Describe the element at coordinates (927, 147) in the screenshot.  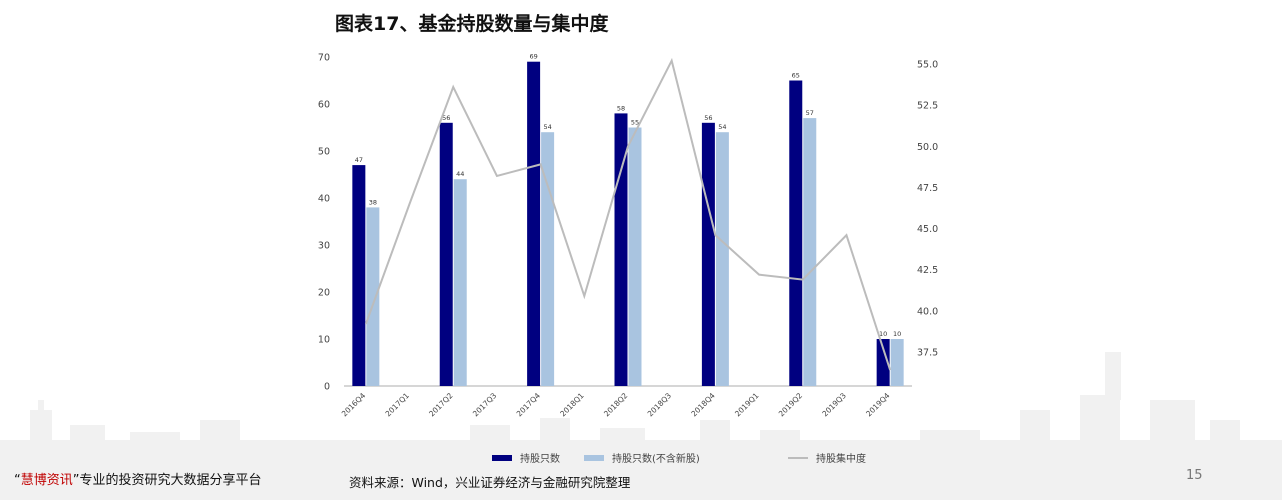
I see `y-right-tick-50.0: 50.0` at that location.